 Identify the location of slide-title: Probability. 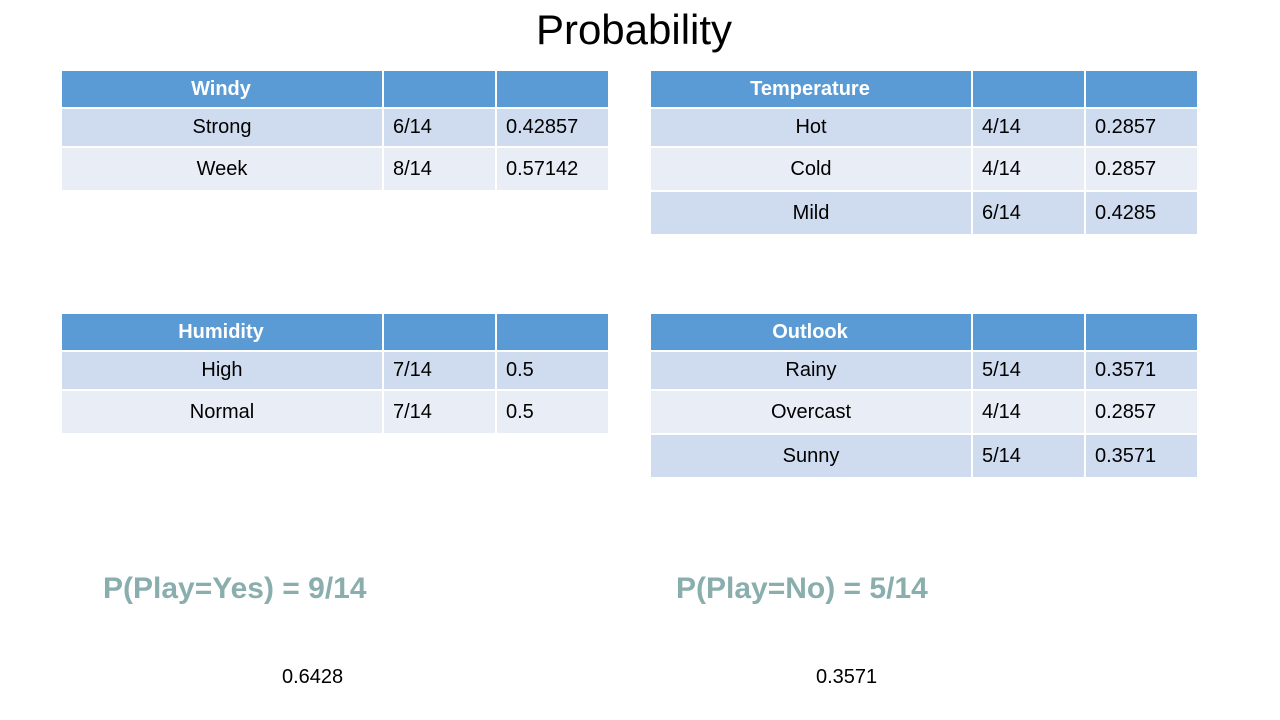
(634, 29).